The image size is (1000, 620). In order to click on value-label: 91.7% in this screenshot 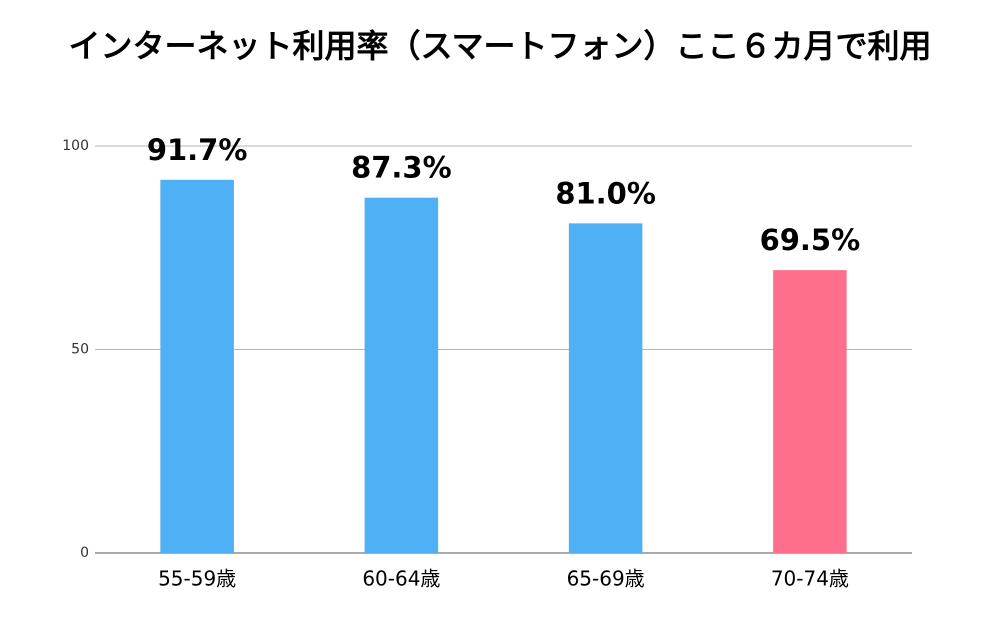, I will do `click(197, 150)`.